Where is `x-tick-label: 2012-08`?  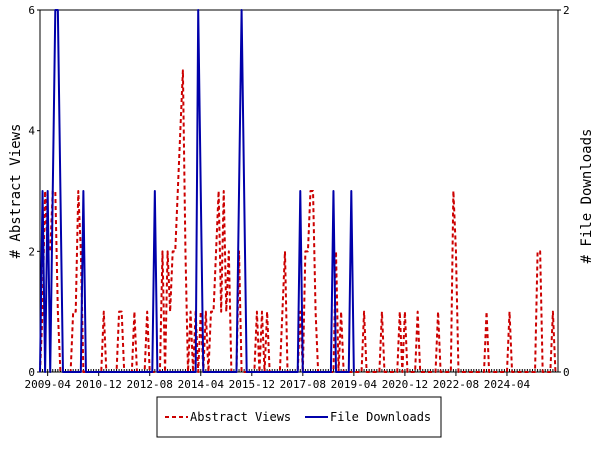
x-tick-label: 2012-08 is located at coordinates (150, 384).